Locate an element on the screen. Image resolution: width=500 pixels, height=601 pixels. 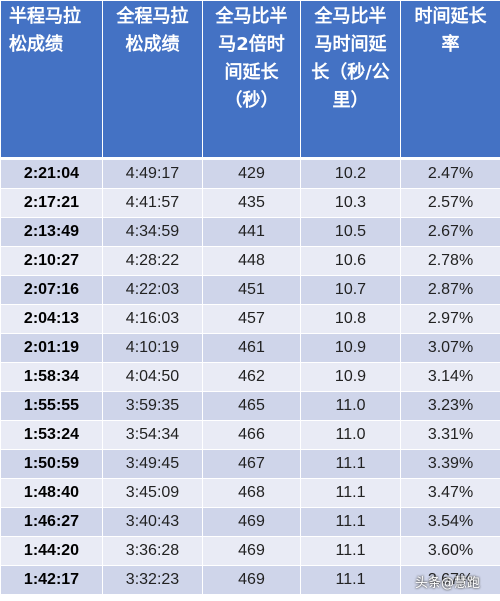
table-row: 1:50:59 3:49:45 467 11.1 3.39% is located at coordinates (250, 464).